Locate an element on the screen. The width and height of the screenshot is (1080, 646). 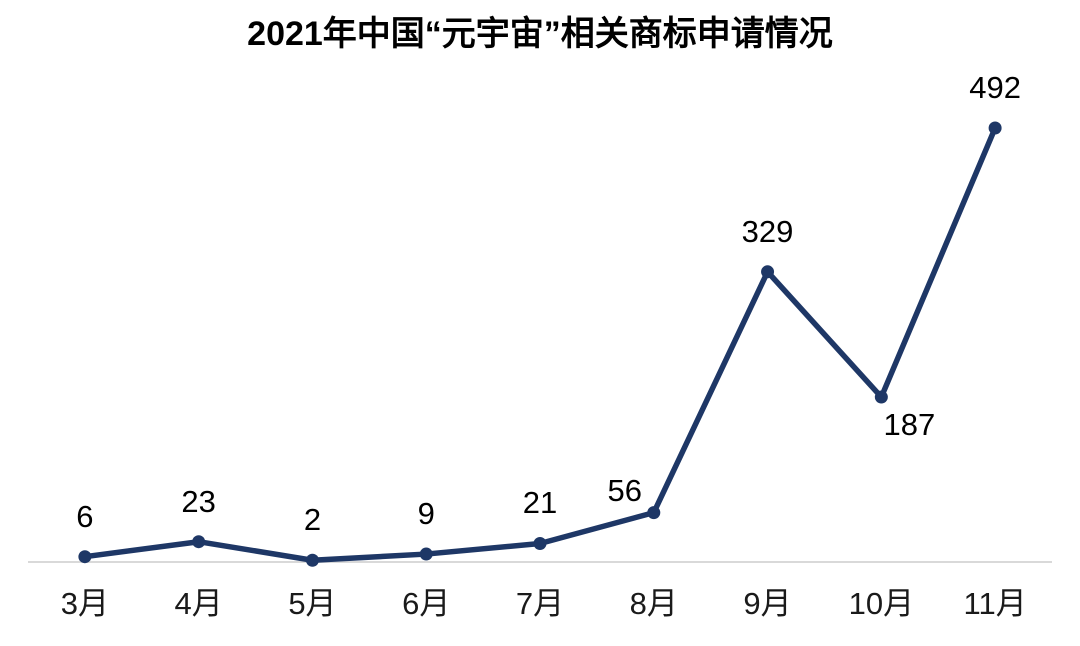
data-label: 492 is located at coordinates (995, 87).